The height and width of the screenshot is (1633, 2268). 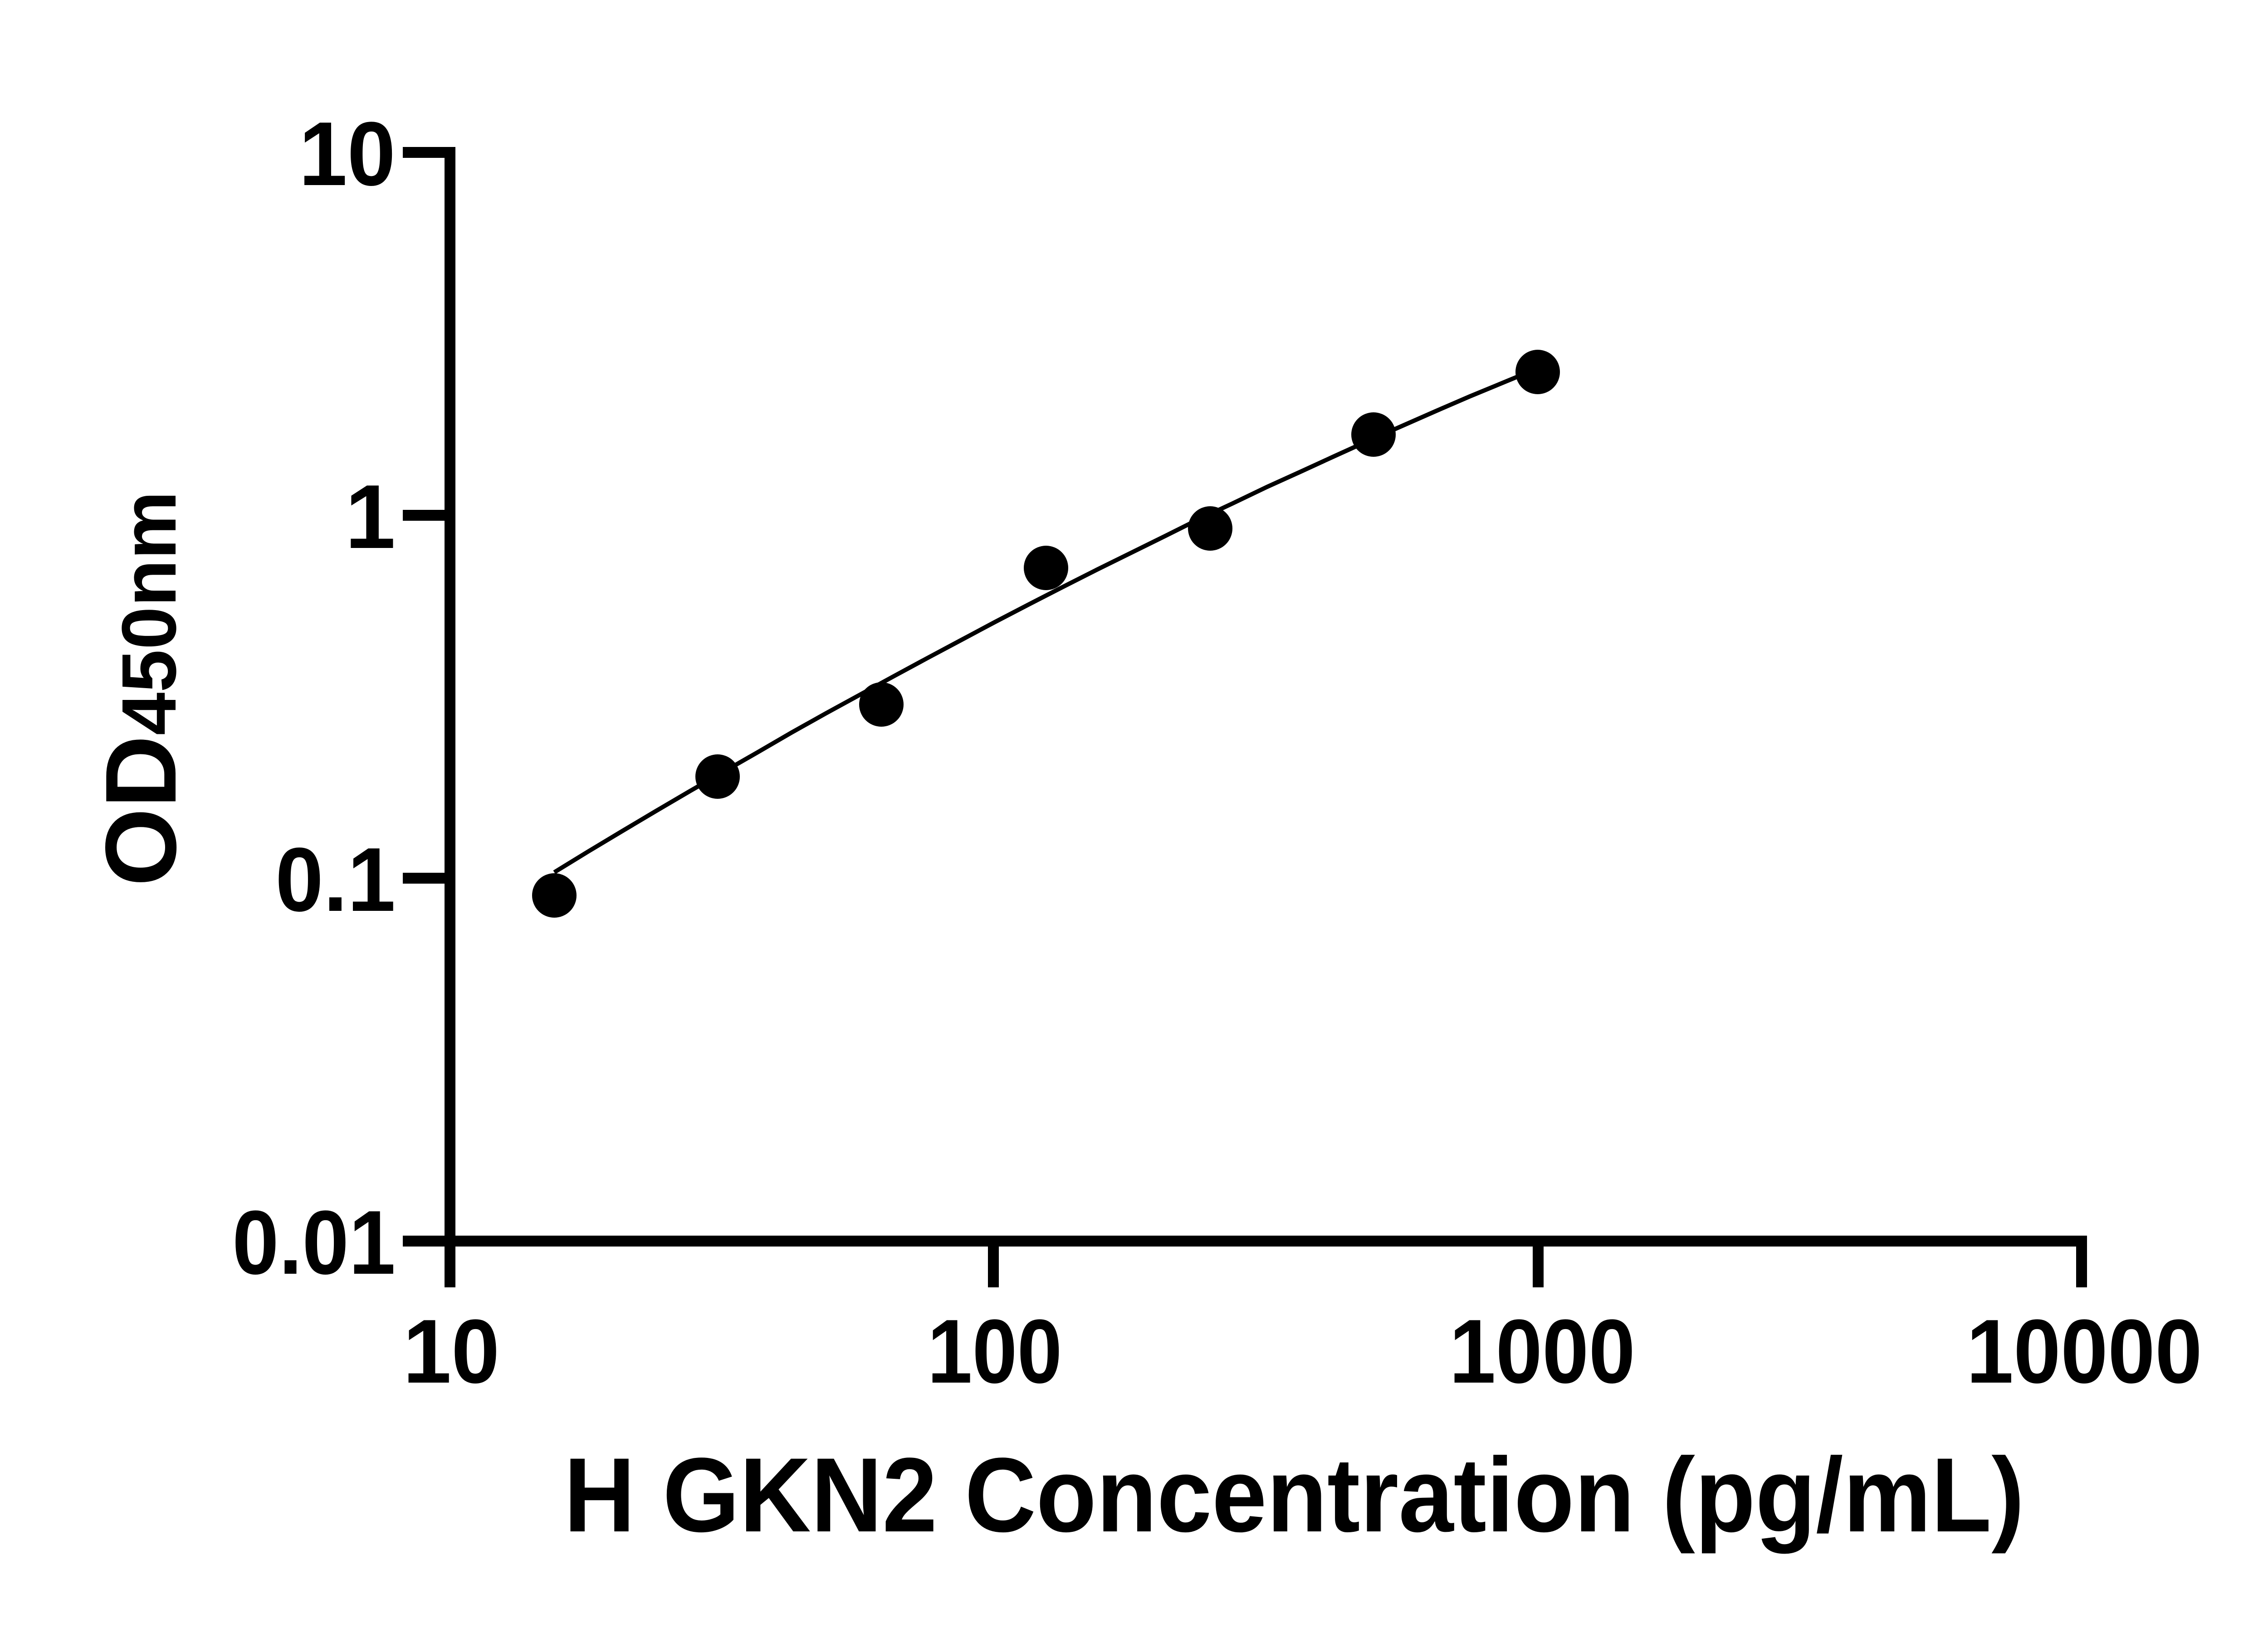 What do you see at coordinates (141, 688) in the screenshot?
I see `svg-text: OD450nm` at bounding box center [141, 688].